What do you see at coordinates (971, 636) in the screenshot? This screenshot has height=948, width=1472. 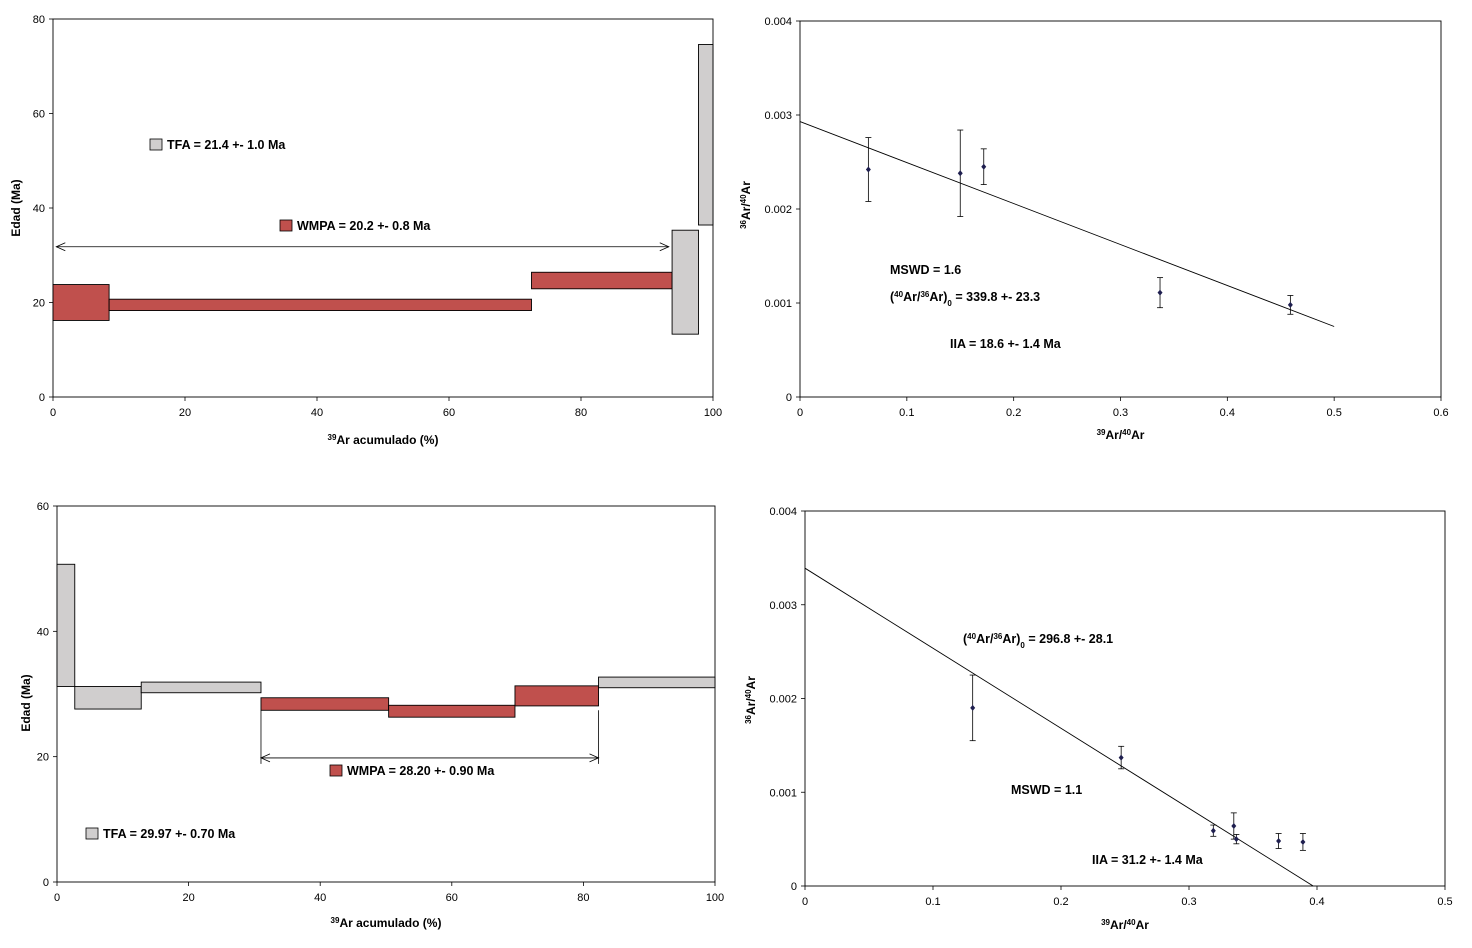 I see `ratio-sup-40: 40` at bounding box center [971, 636].